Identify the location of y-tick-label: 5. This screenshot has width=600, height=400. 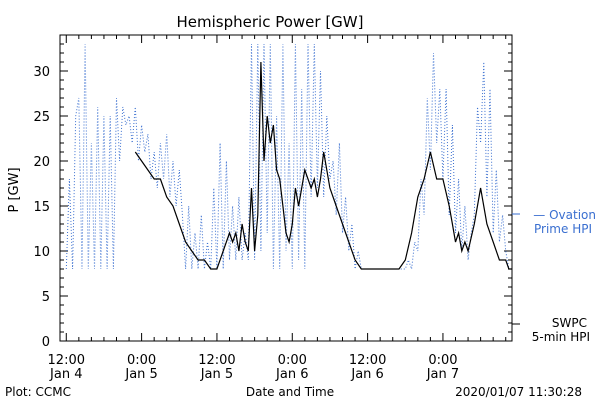
(46, 297).